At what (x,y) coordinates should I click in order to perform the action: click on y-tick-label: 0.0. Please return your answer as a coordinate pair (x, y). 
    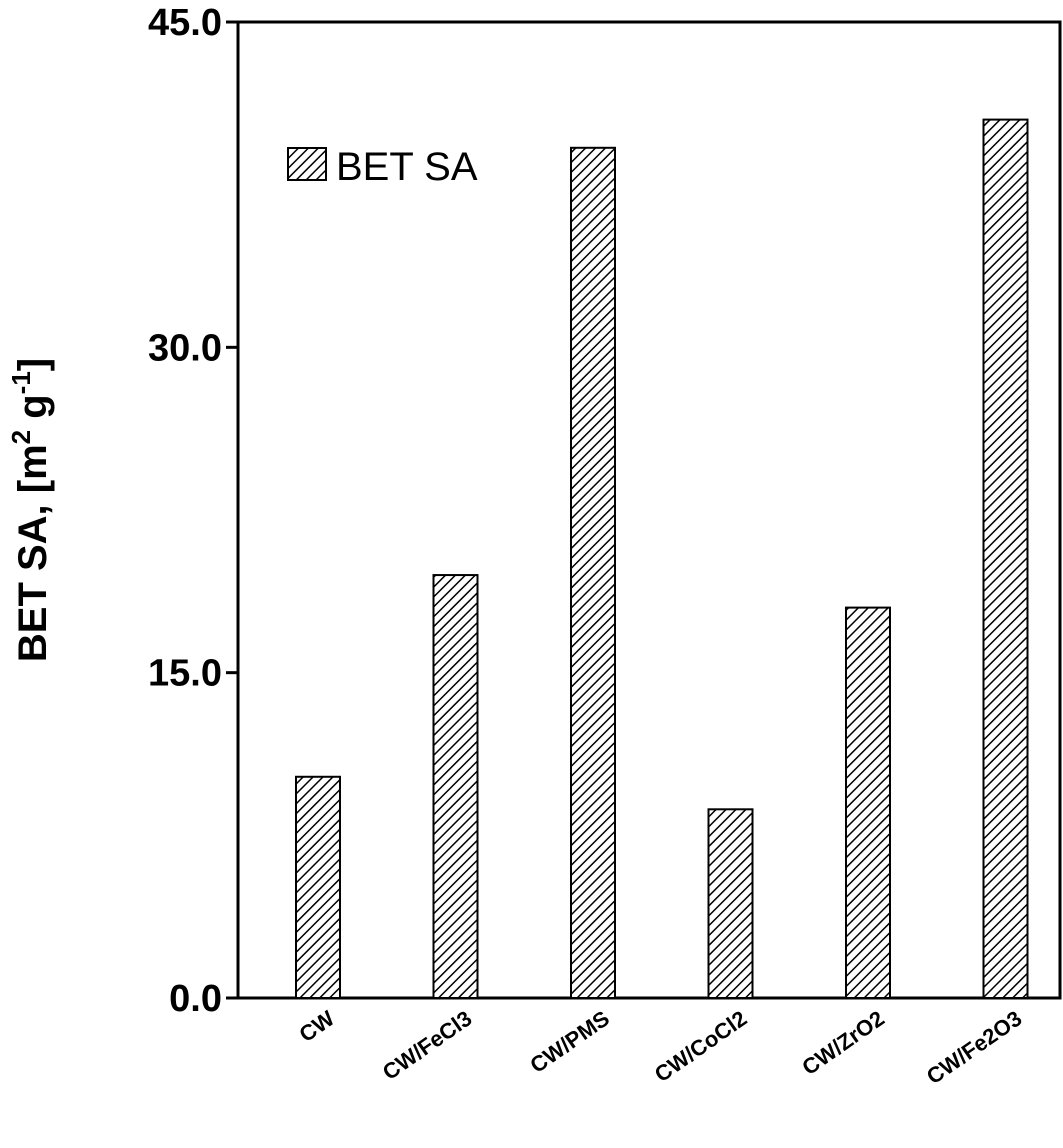
    Looking at the image, I should click on (195, 999).